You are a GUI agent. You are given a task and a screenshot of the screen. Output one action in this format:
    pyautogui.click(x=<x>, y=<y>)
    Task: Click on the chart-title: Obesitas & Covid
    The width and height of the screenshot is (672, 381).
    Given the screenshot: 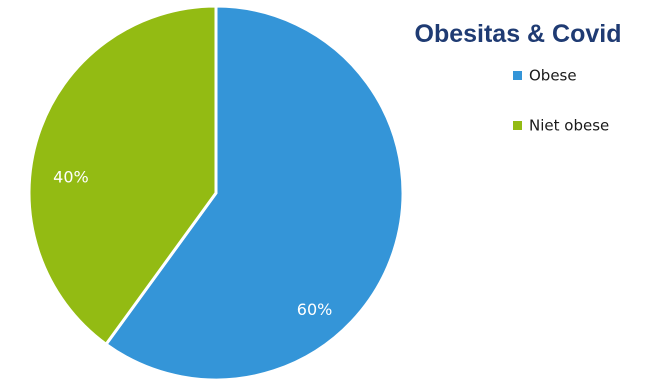 What is the action you would take?
    pyautogui.click(x=518, y=34)
    